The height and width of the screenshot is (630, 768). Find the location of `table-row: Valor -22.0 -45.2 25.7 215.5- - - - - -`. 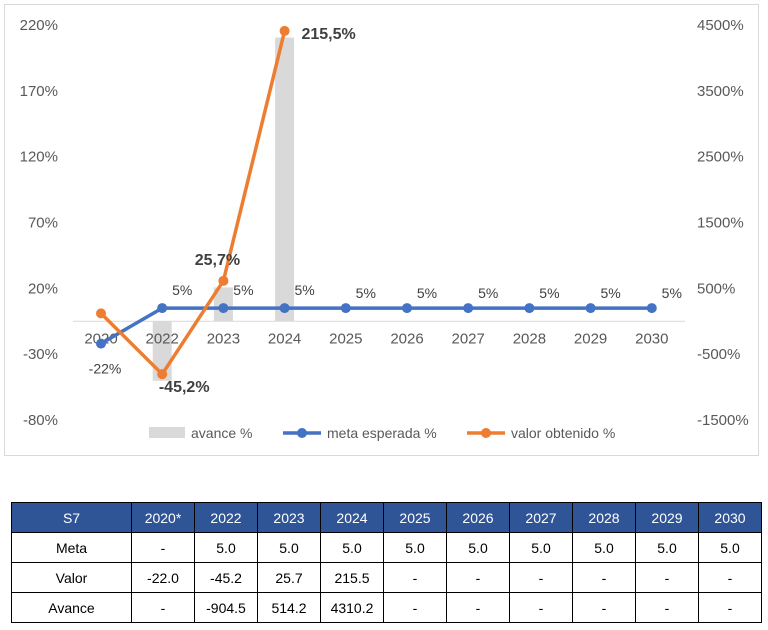

table-row: Valor -22.0 -45.2 25.7 215.5- - - - - - is located at coordinates (386, 577).